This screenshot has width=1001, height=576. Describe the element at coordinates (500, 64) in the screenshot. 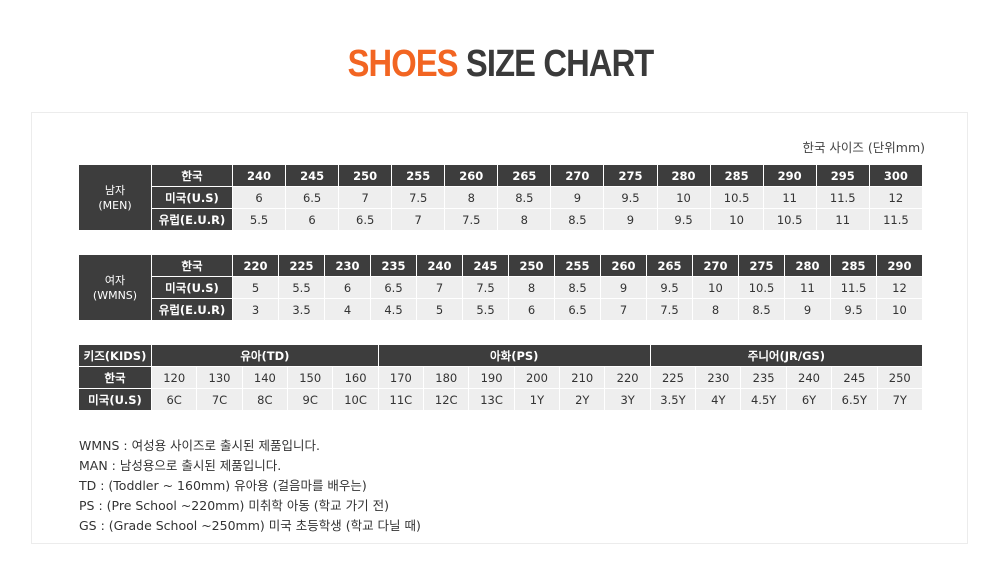

I see `page-title: SHOES SIZE CHART` at that location.